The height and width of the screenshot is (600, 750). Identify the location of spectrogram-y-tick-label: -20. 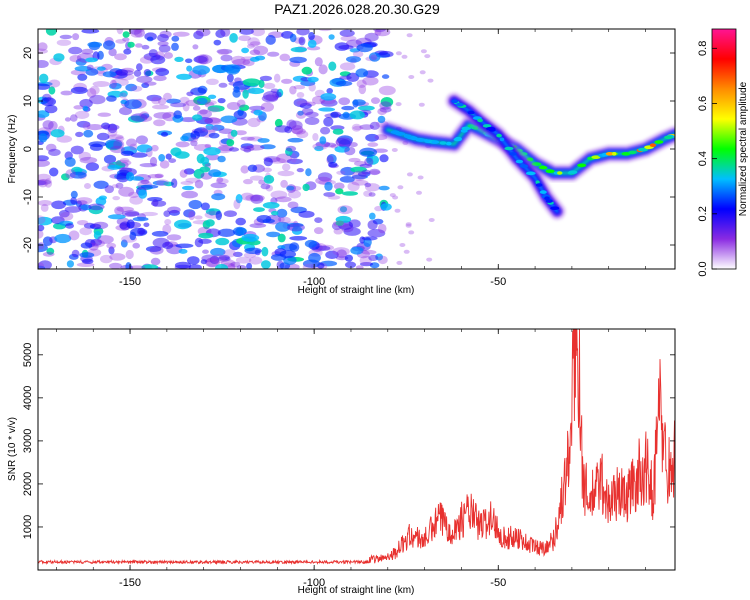
(28, 245).